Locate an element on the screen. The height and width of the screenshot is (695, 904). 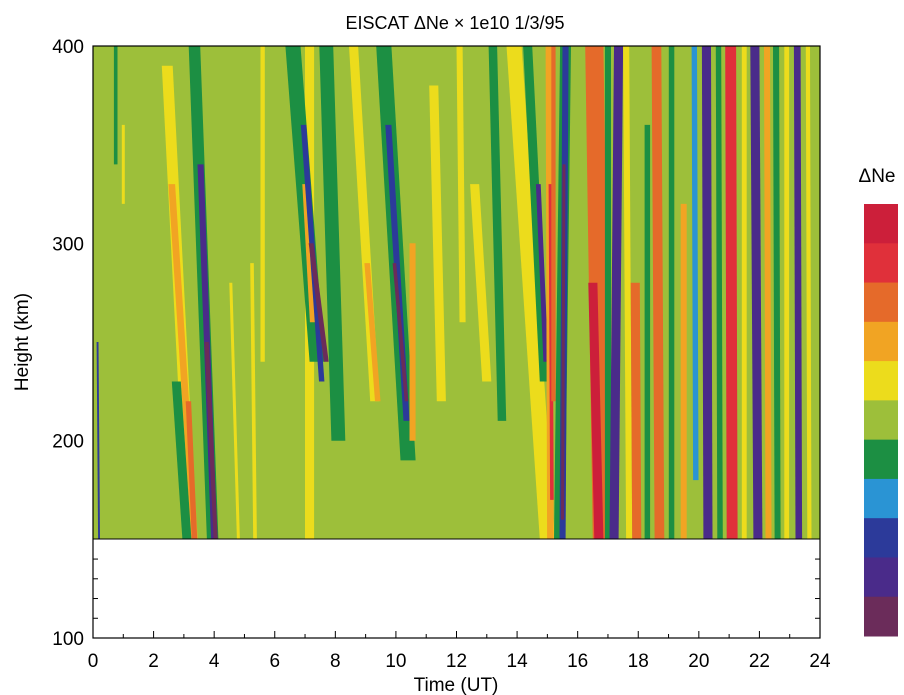
y-tick-label: 400 is located at coordinates (68, 47).